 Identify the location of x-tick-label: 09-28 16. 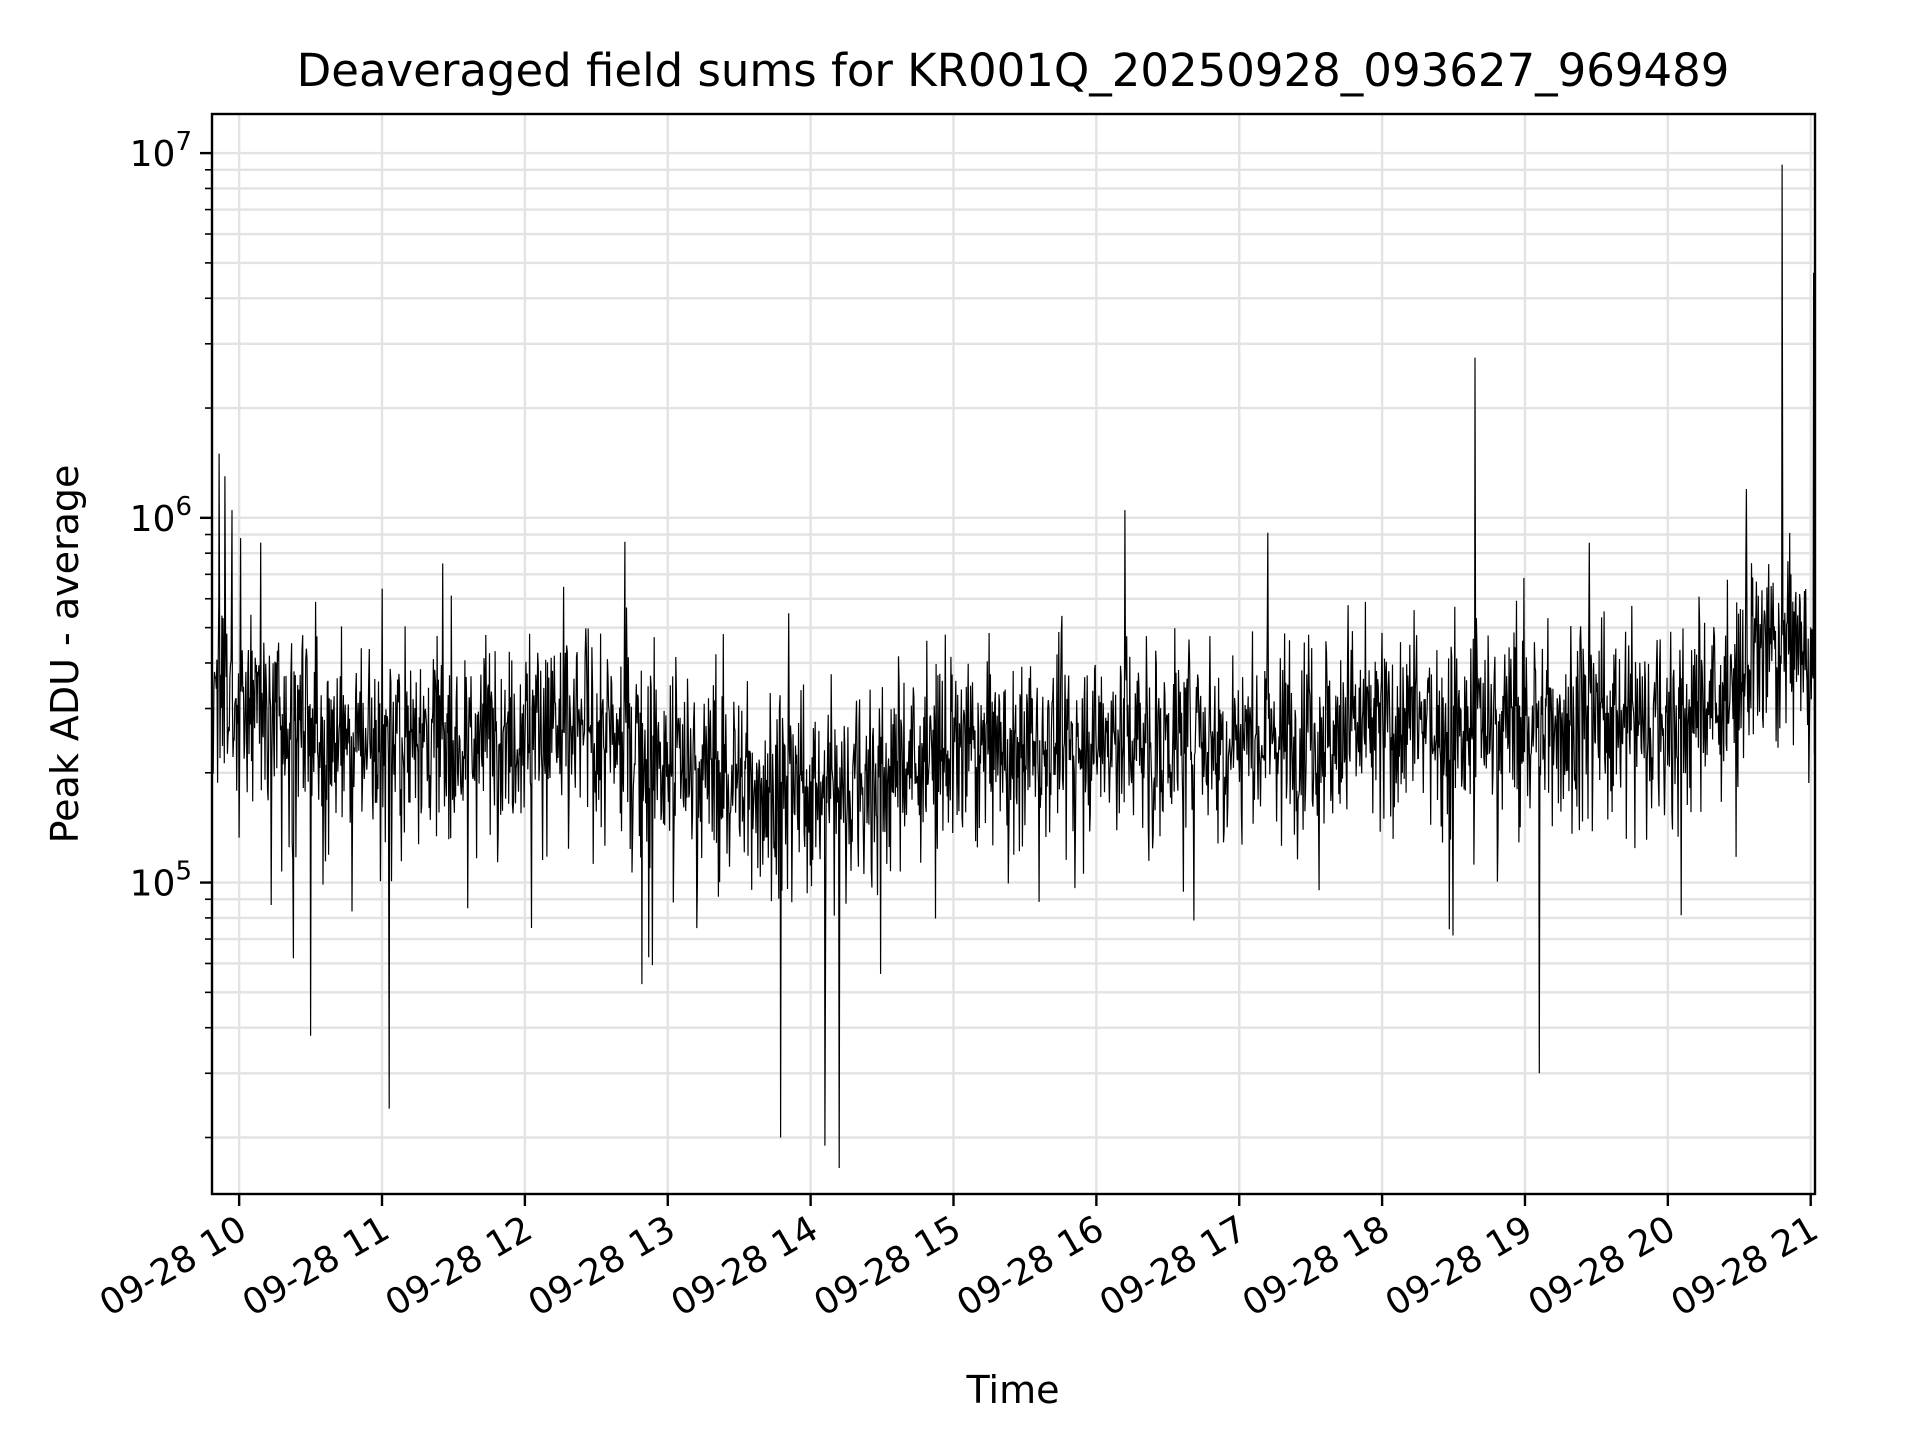
(1030, 1266).